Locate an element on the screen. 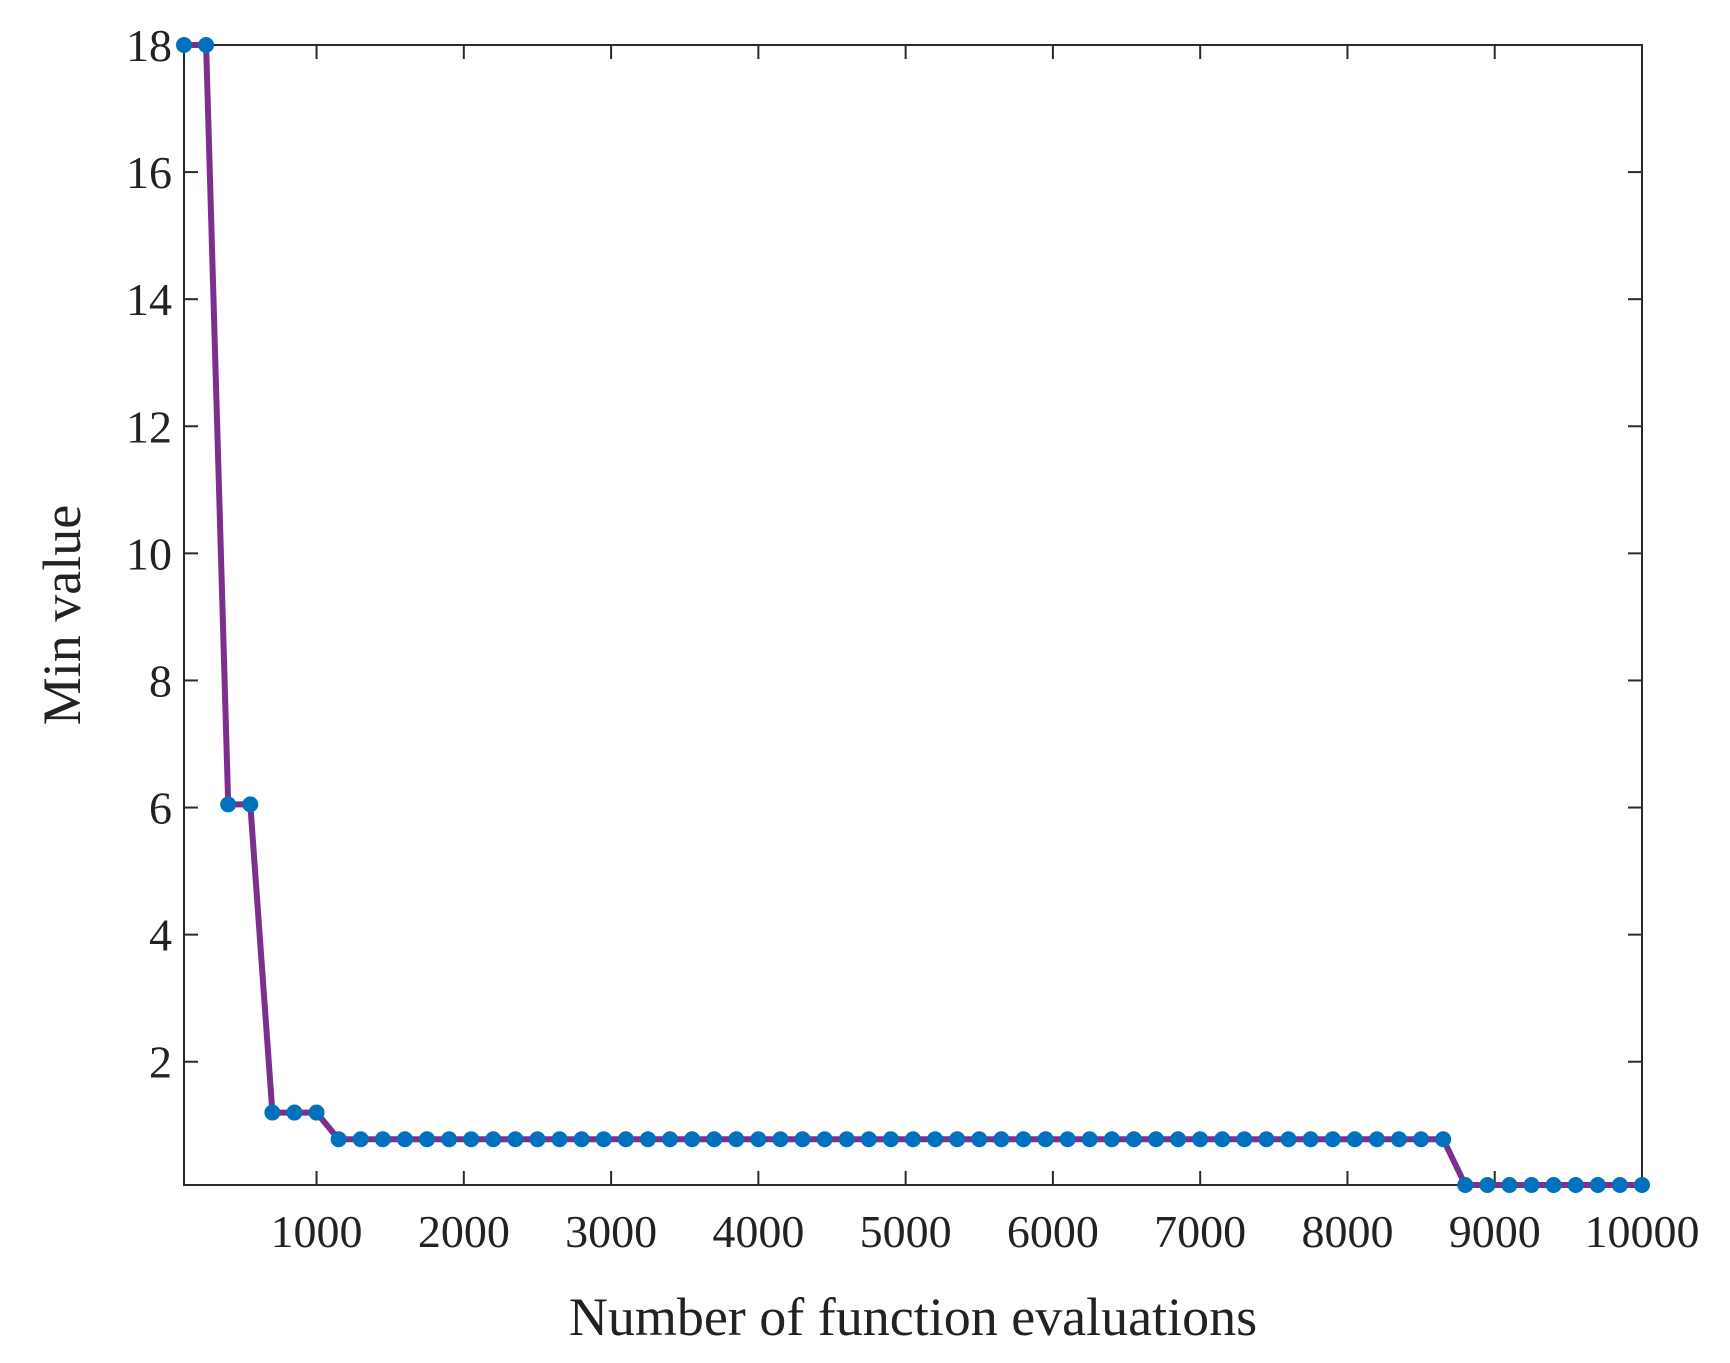  x-tick-label: 8000 is located at coordinates (1347, 1231).